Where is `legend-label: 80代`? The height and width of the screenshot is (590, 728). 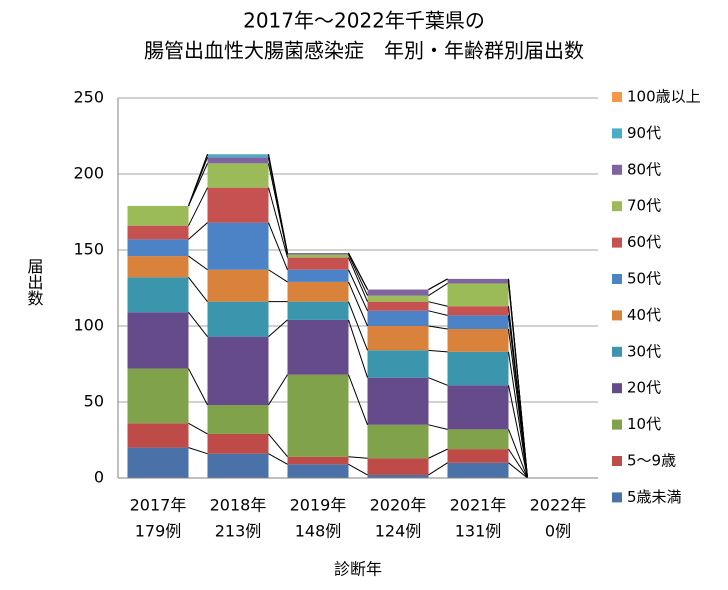
legend-label: 80代 is located at coordinates (644, 169).